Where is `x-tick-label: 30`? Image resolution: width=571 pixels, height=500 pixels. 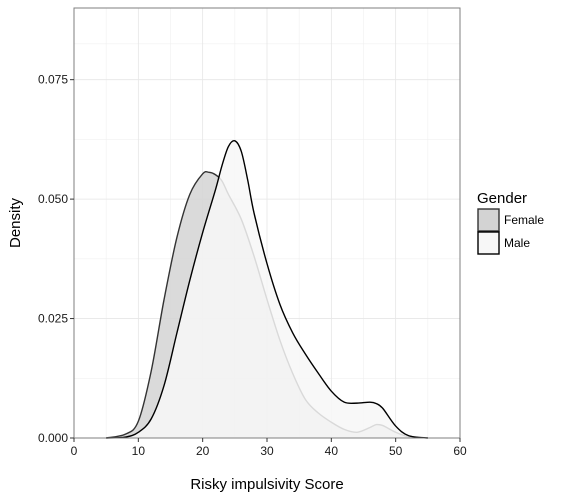 x-tick-label: 30 is located at coordinates (267, 451).